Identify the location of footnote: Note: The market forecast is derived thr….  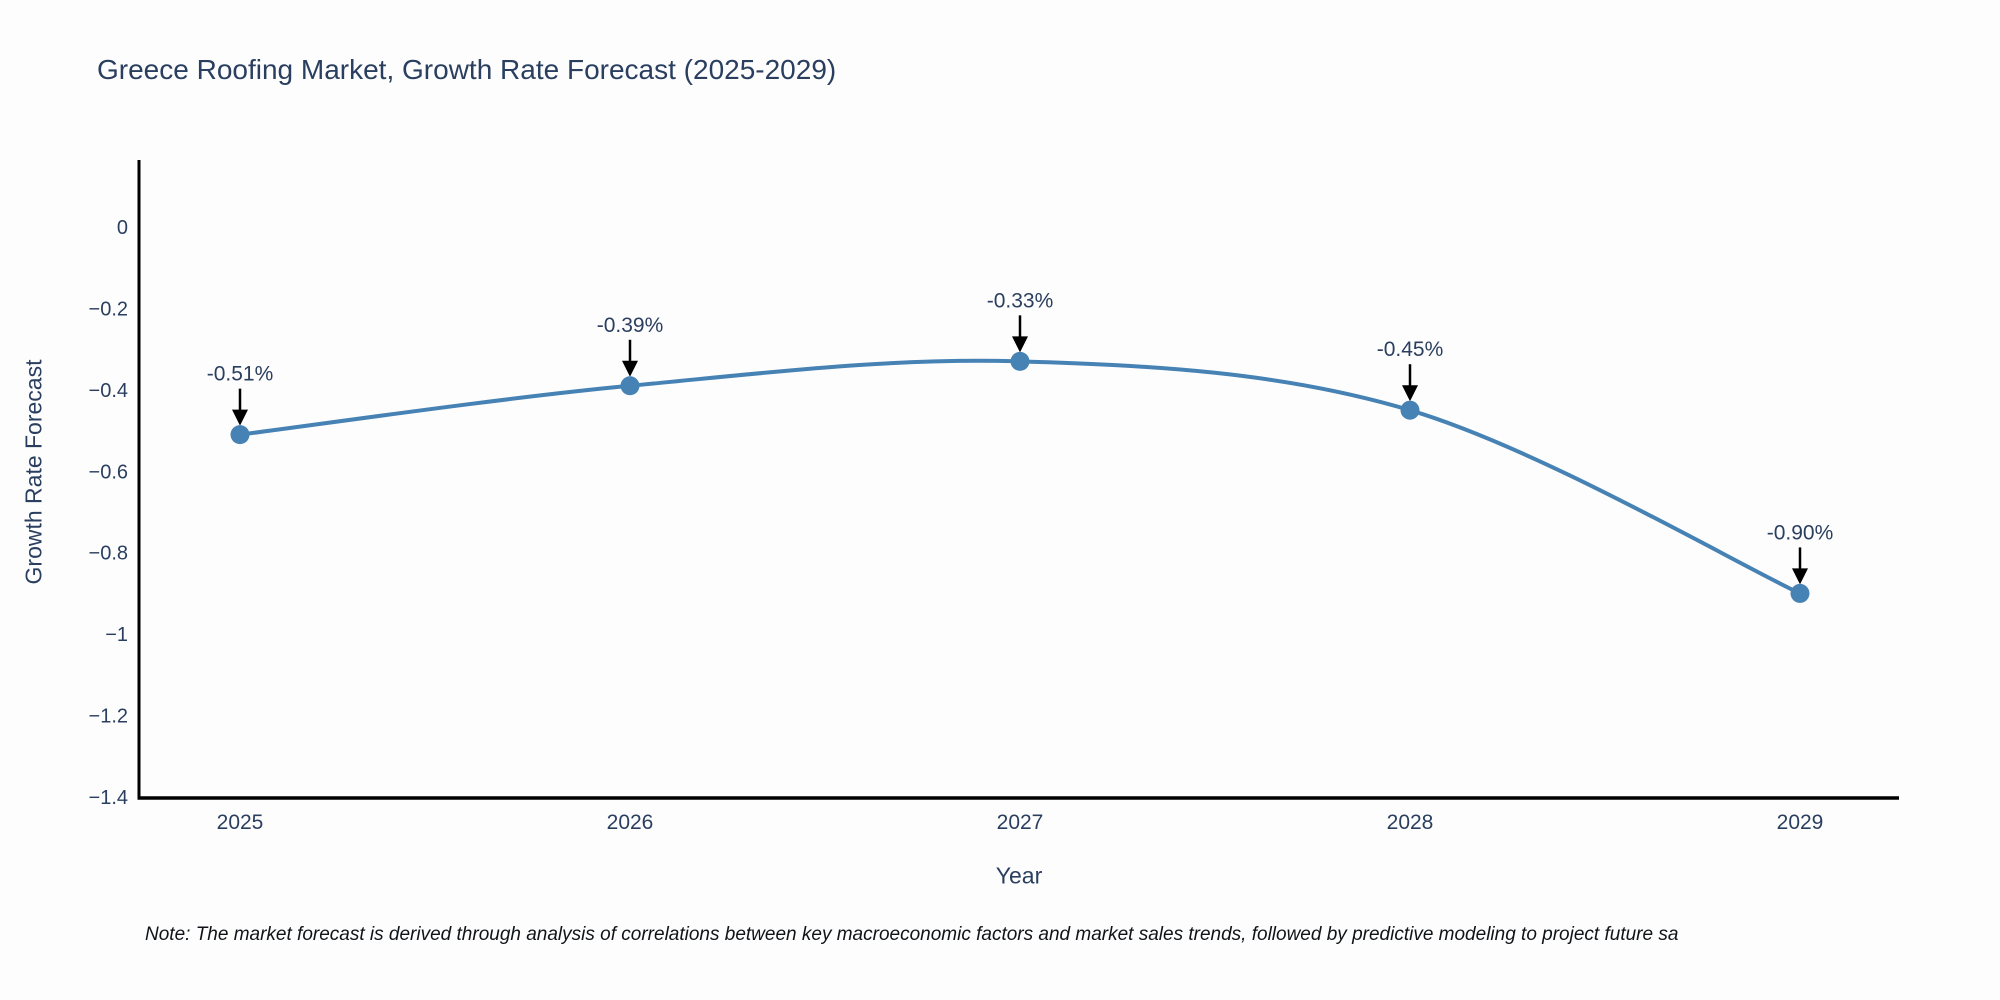
(912, 934).